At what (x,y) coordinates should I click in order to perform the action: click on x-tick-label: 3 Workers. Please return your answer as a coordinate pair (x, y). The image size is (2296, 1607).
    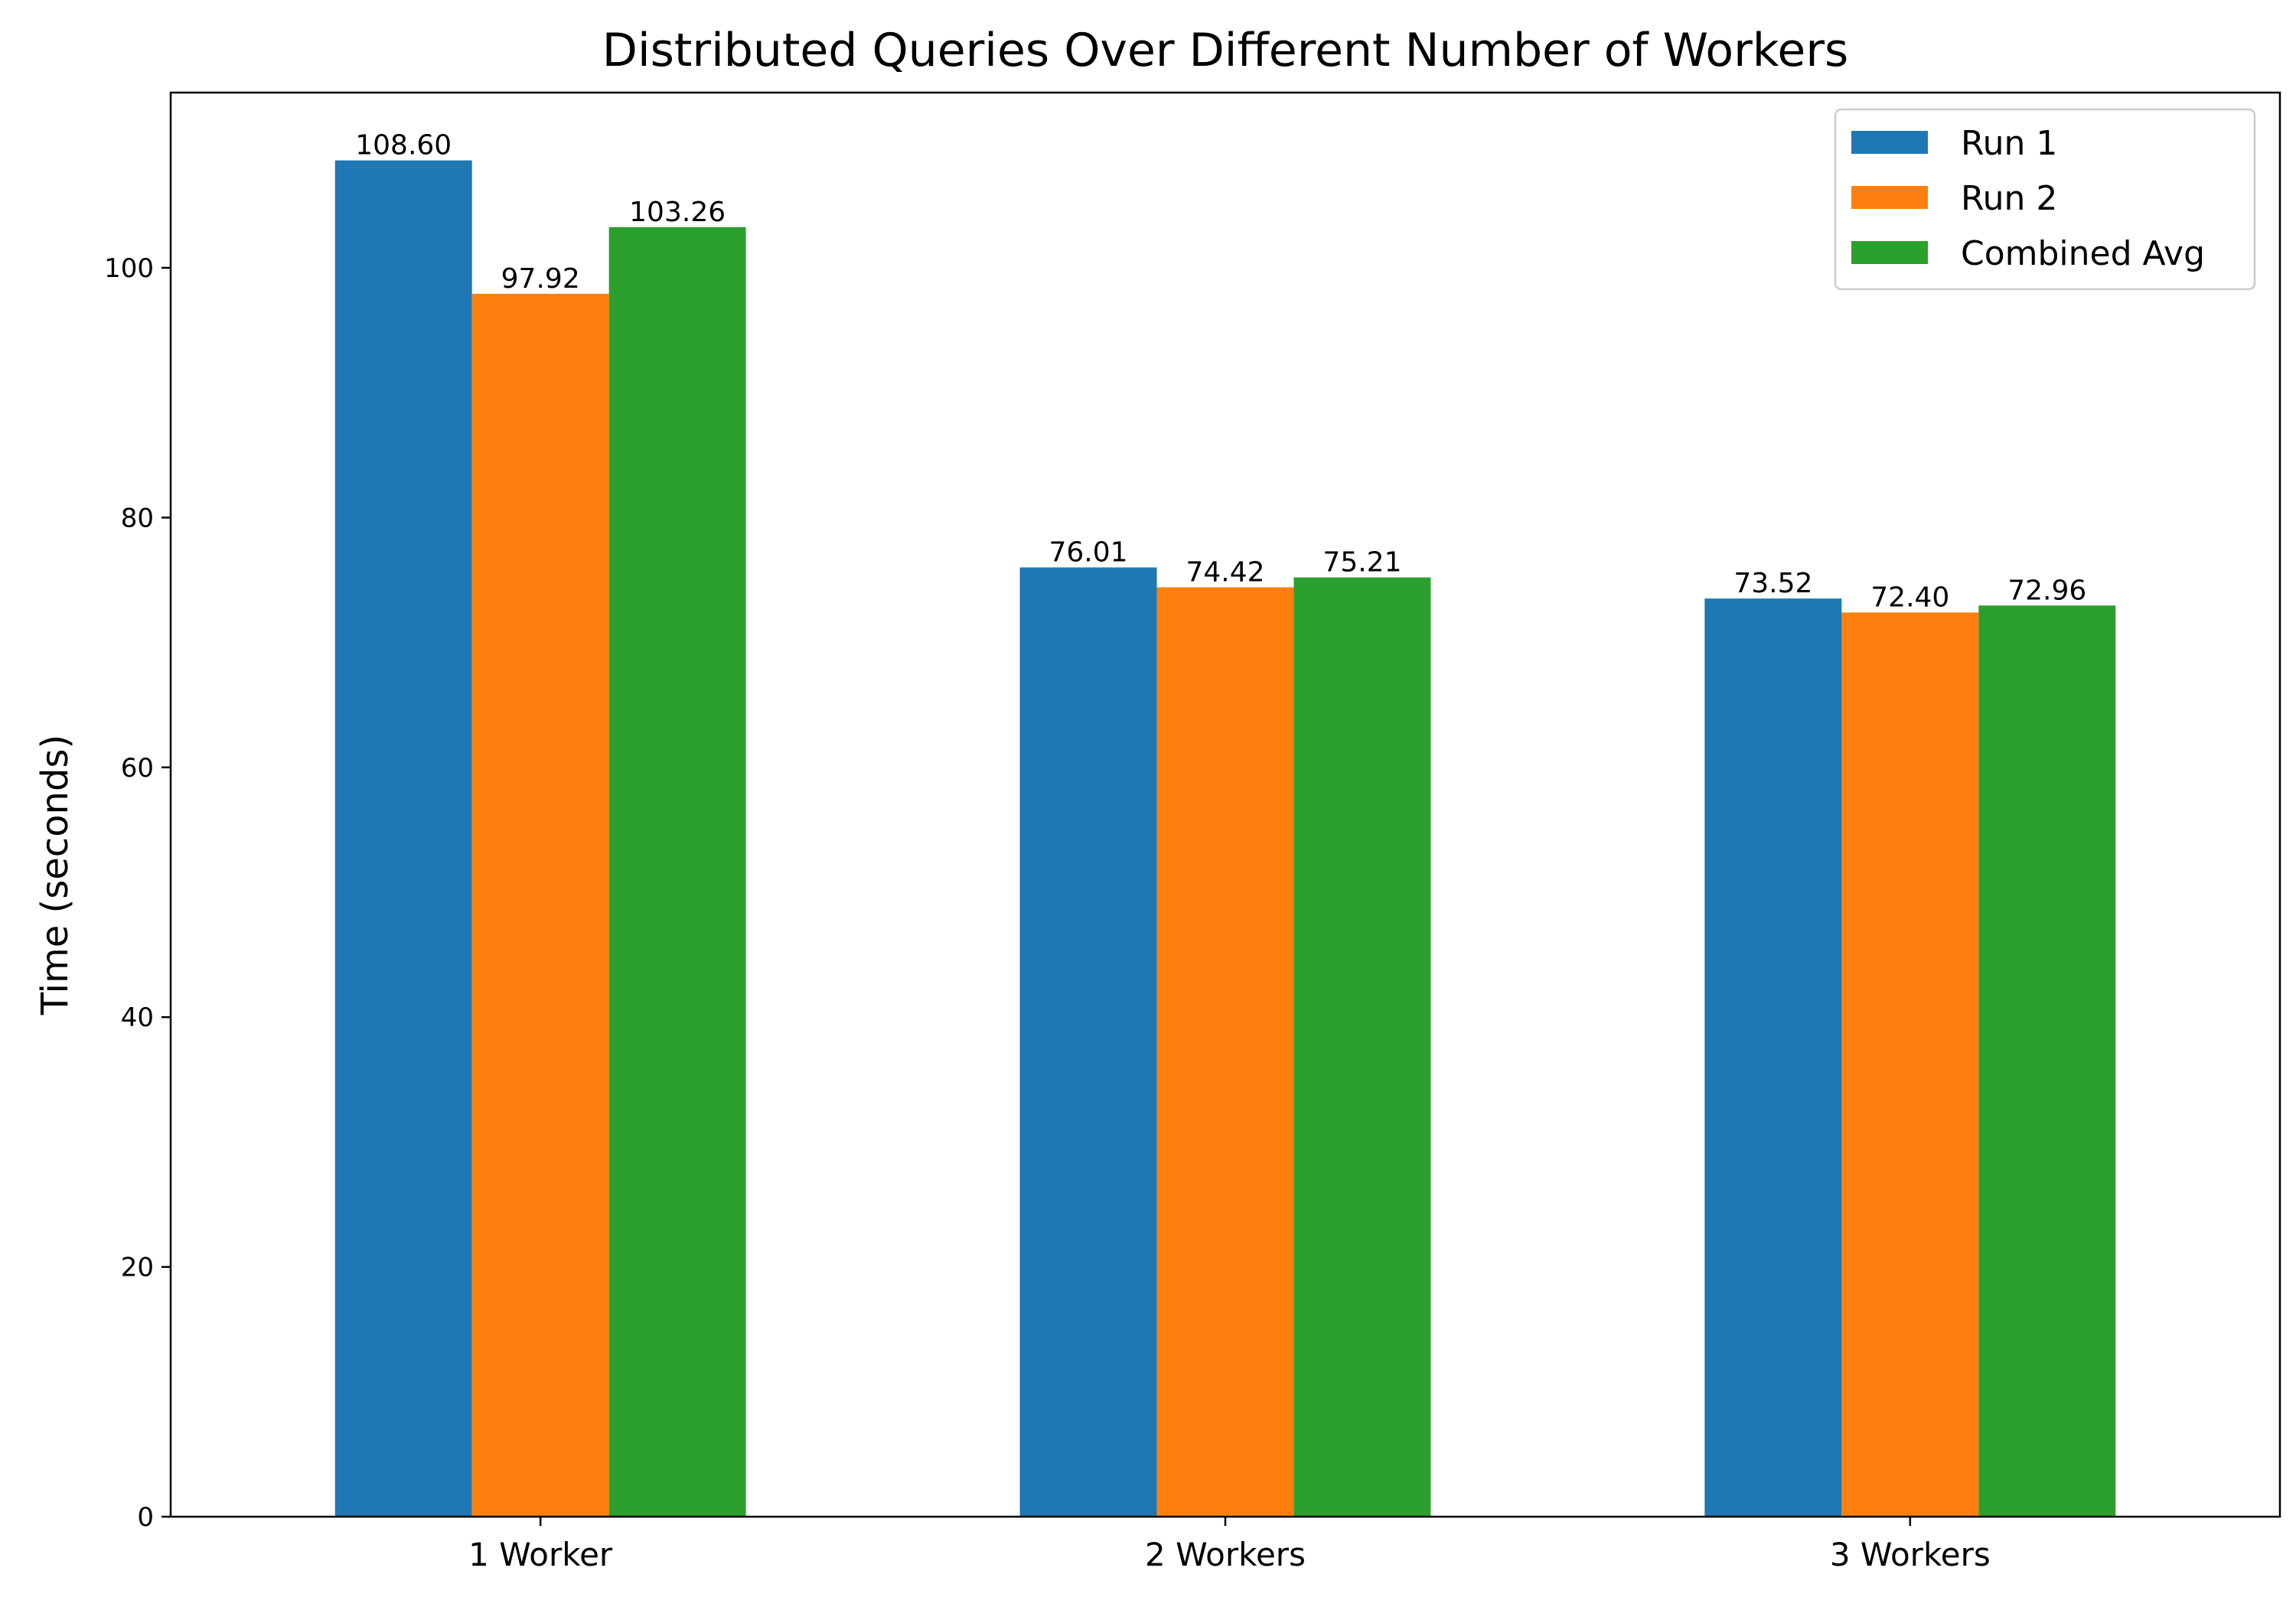
    Looking at the image, I should click on (1910, 1554).